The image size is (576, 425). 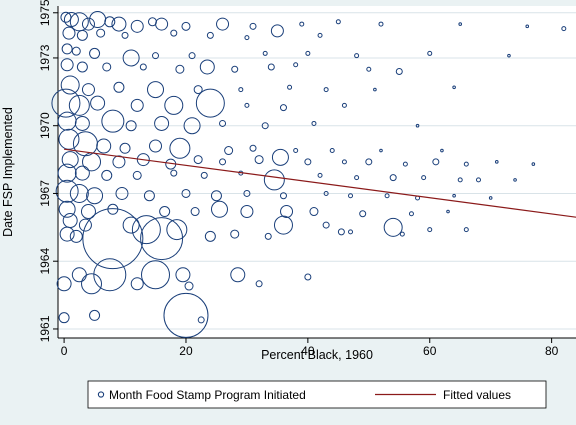 I want to click on y-tick-label: 1967, so click(x=45, y=193).